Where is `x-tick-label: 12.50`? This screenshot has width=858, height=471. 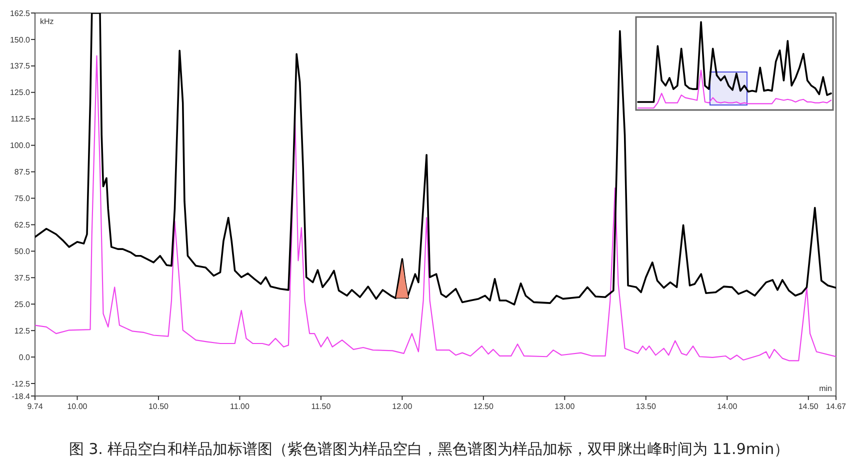
x-tick-label: 12.50 is located at coordinates (483, 406).